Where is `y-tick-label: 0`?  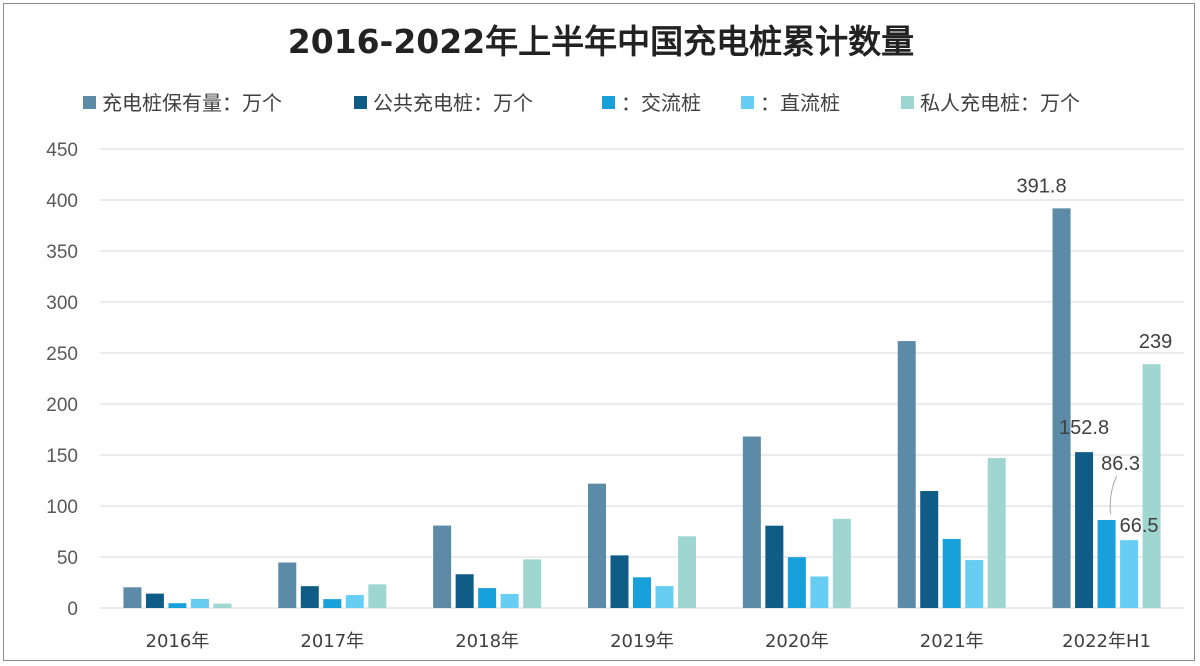 y-tick-label: 0 is located at coordinates (72, 609).